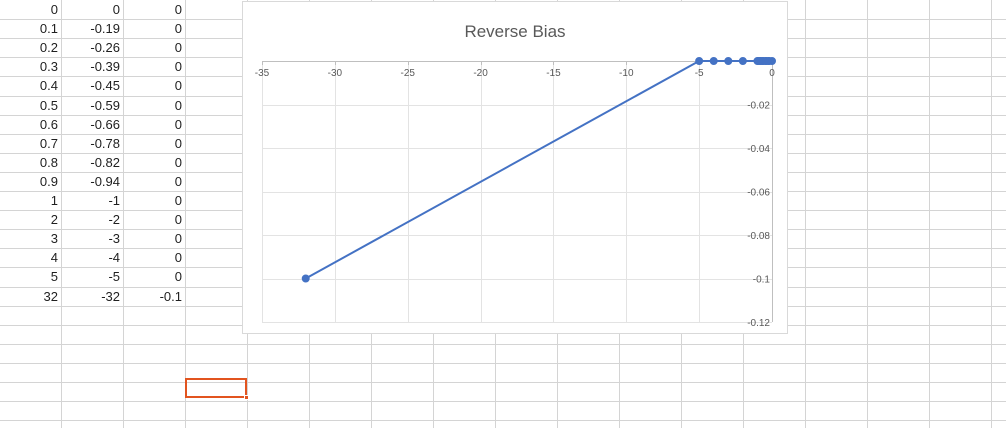 Image resolution: width=1006 pixels, height=428 pixels. What do you see at coordinates (170, 296) in the screenshot?
I see `cell-value: -0.1` at bounding box center [170, 296].